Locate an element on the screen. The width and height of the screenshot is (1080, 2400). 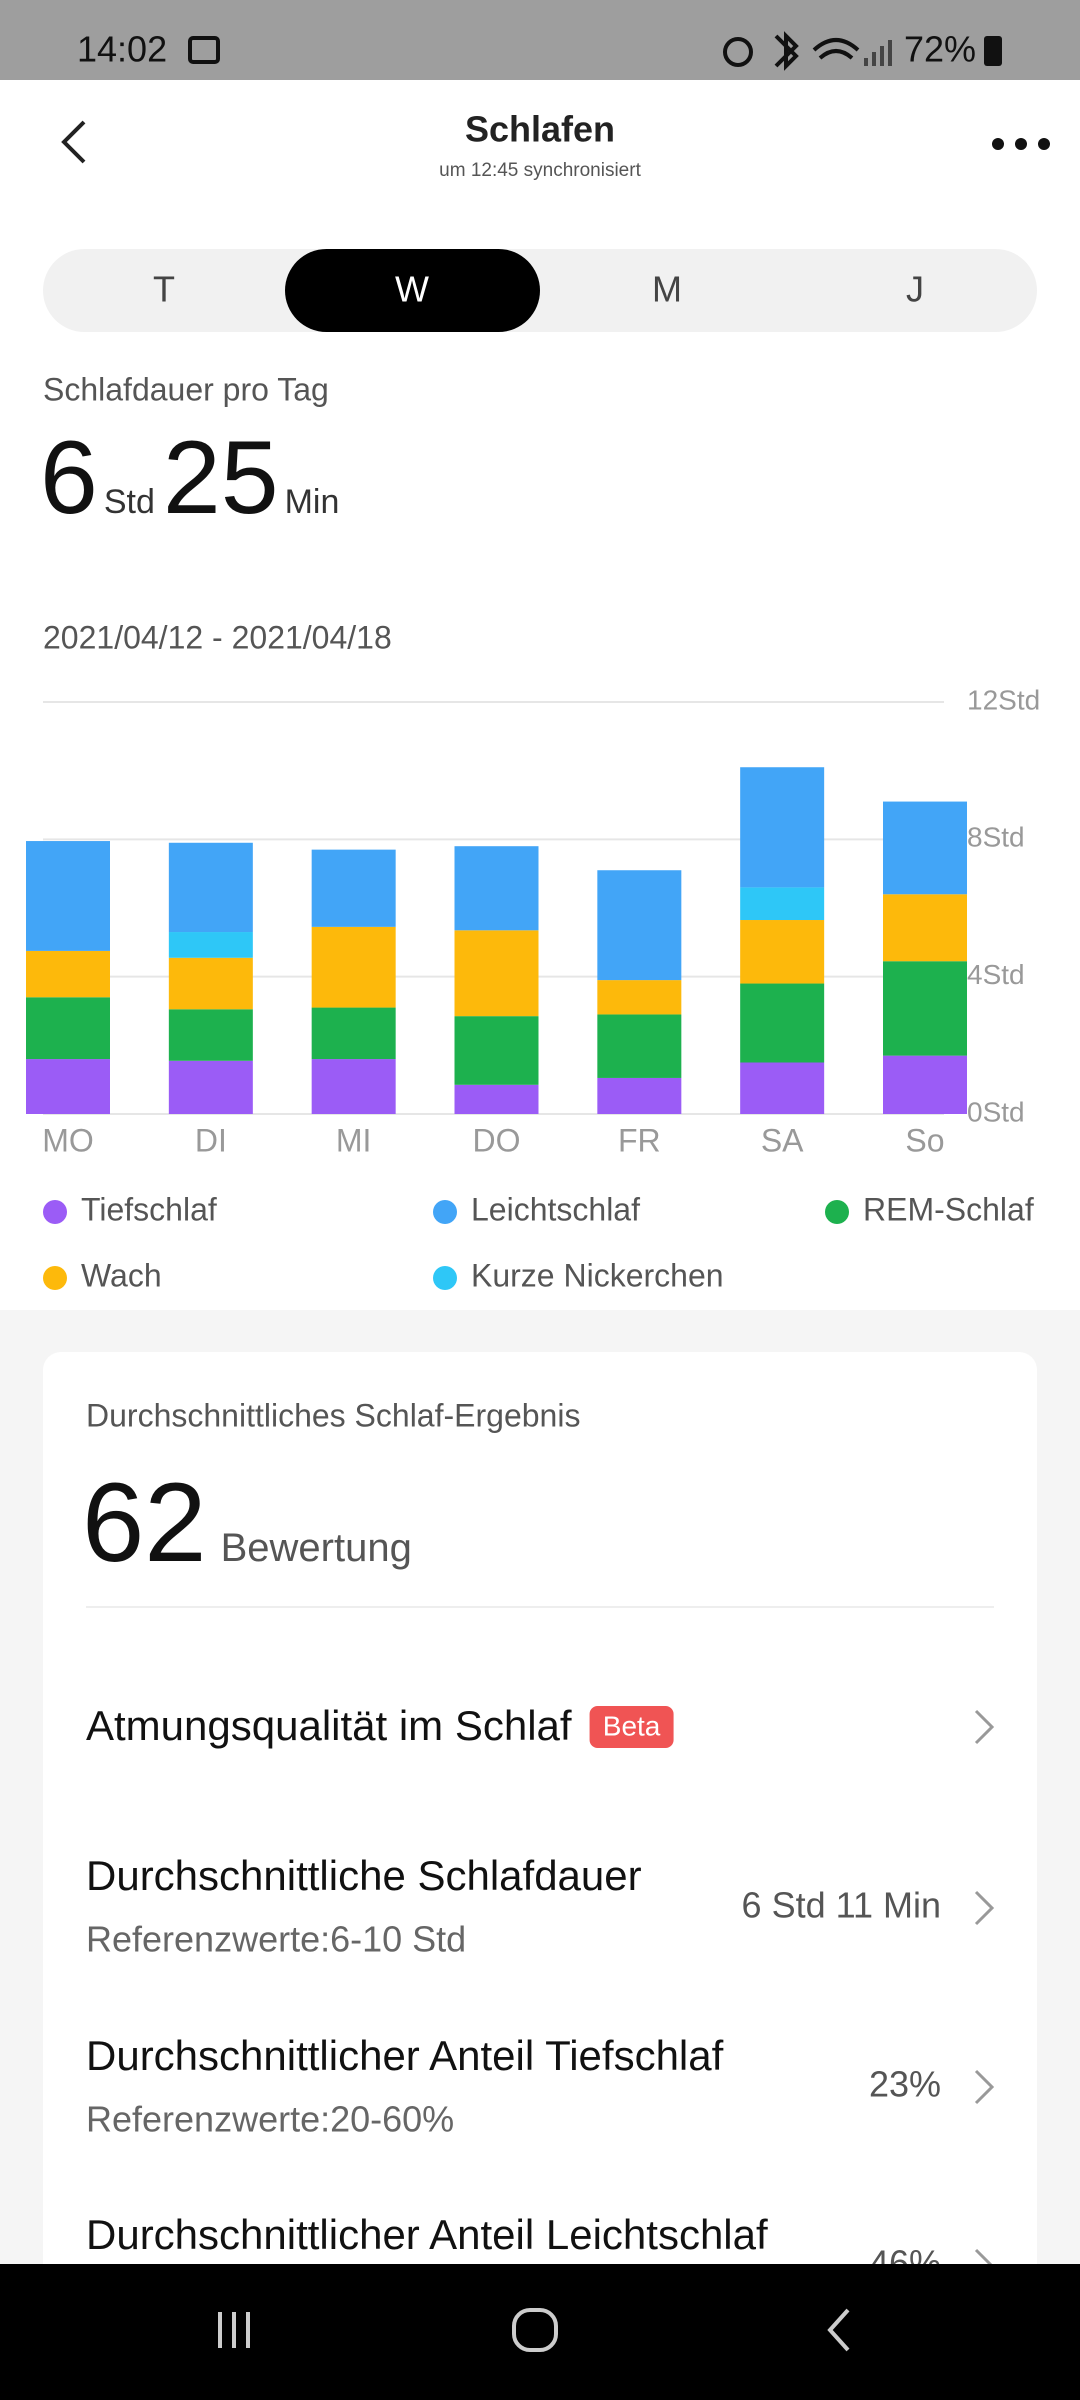
more-button is located at coordinates (1021, 144).